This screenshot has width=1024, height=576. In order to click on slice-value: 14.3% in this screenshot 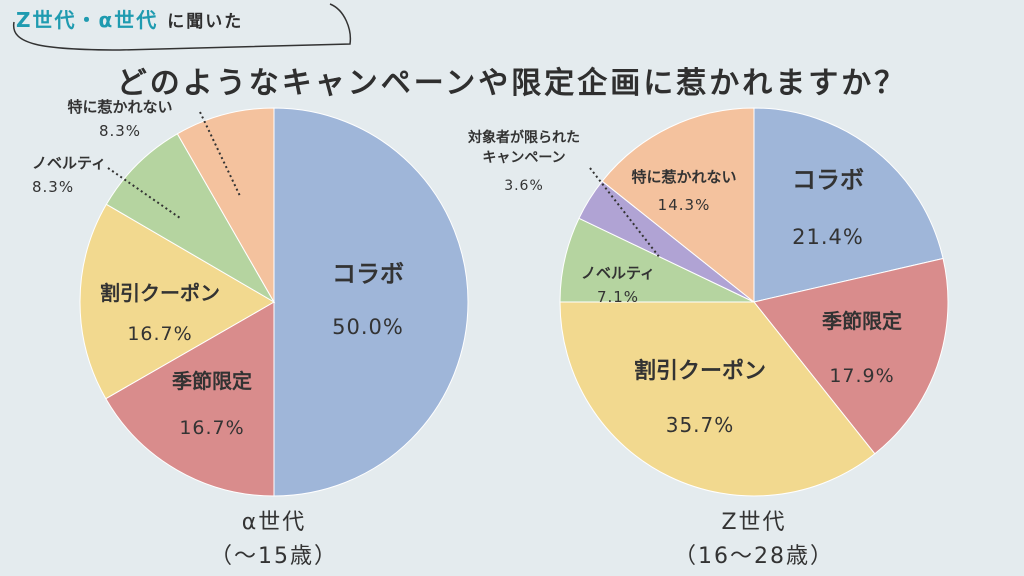, I will do `click(684, 205)`.